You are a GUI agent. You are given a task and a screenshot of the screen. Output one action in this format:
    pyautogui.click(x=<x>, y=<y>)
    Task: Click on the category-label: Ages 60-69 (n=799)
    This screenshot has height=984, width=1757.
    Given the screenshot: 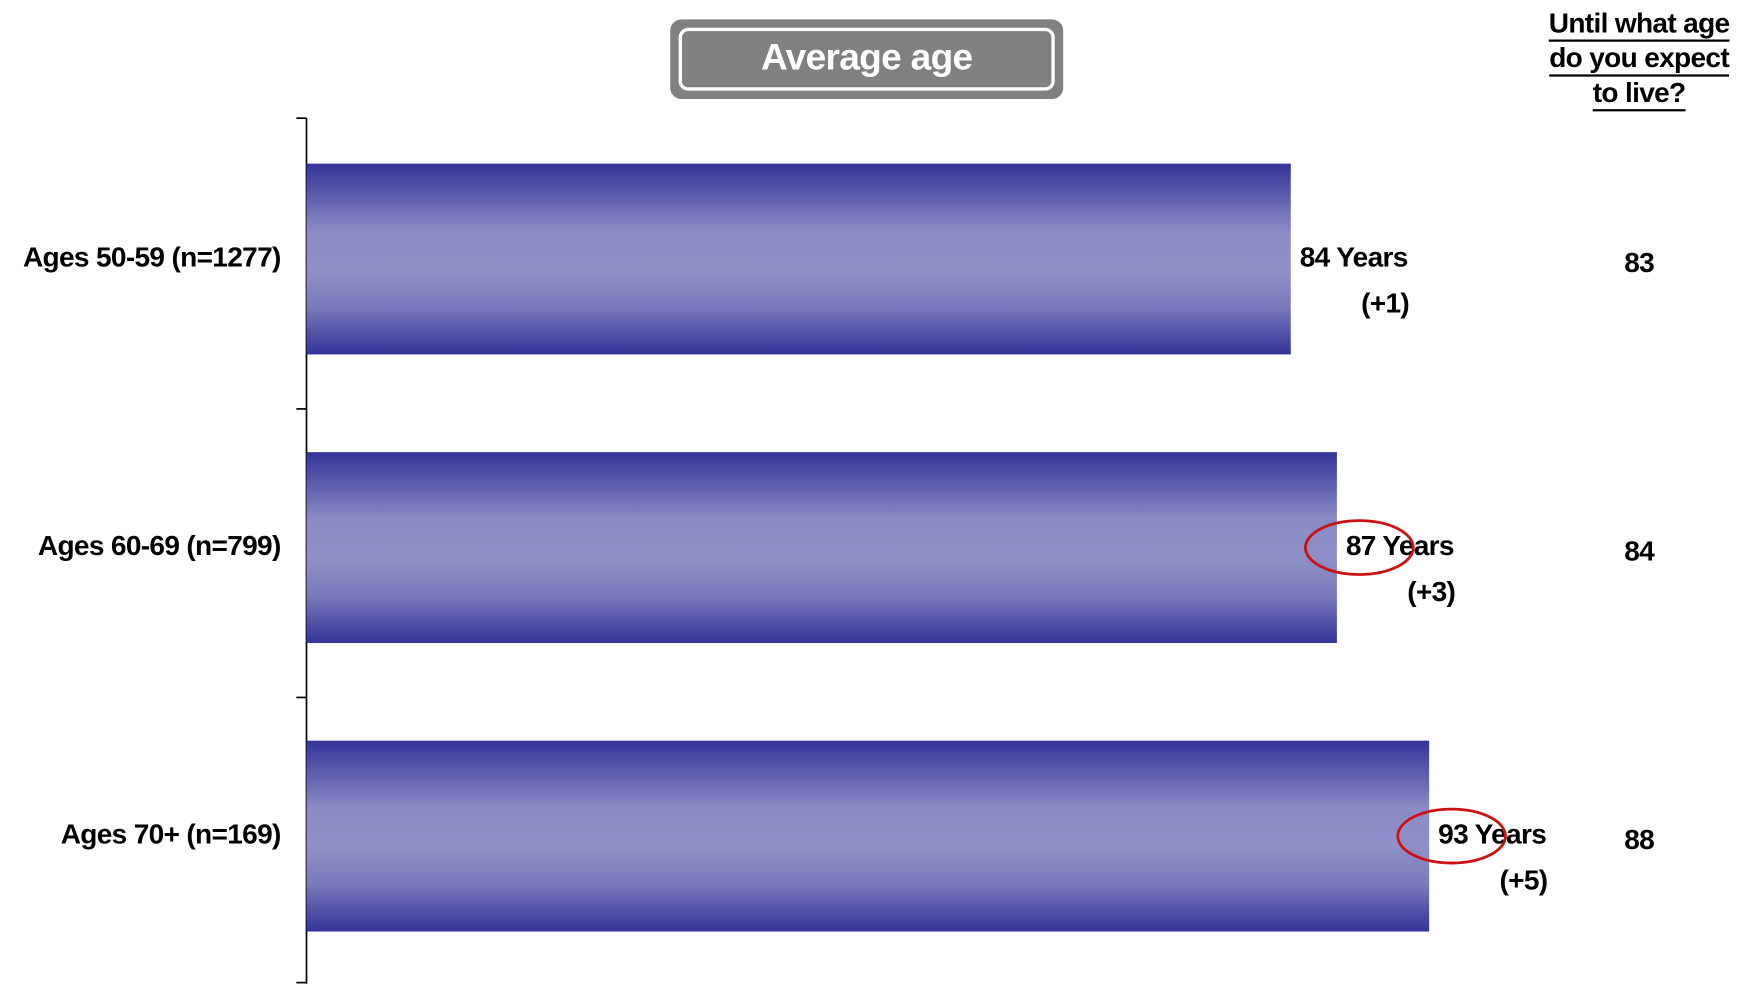 What is the action you would take?
    pyautogui.click(x=159, y=545)
    